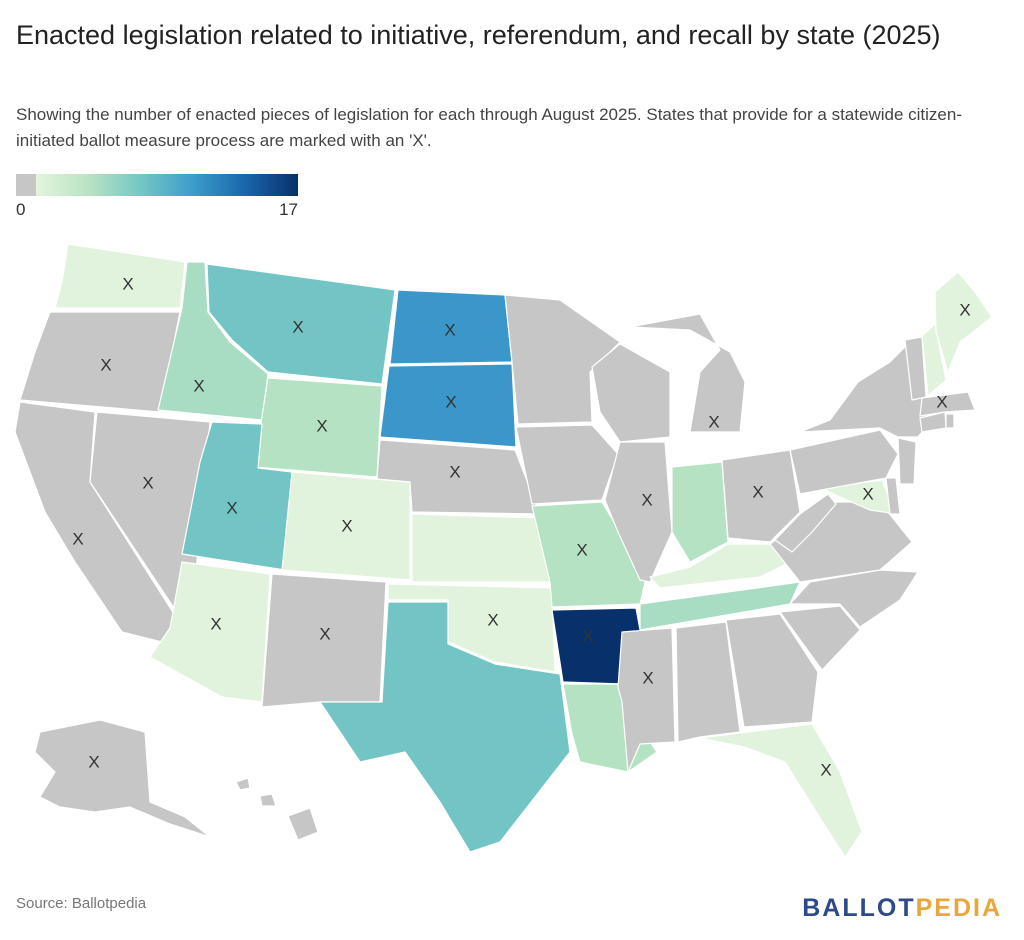  I want to click on state-wv, so click(805, 523).